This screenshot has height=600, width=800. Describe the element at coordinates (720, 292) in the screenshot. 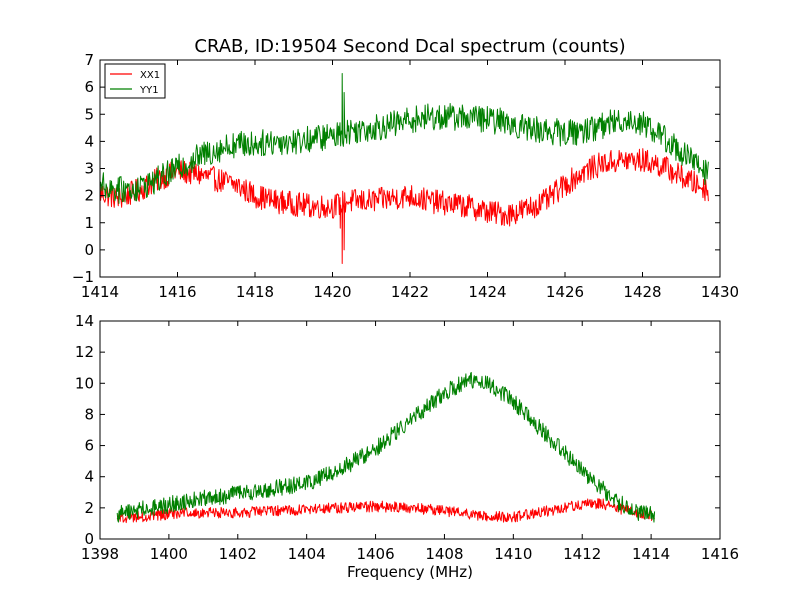

I see `x-tick-label: 1430` at that location.